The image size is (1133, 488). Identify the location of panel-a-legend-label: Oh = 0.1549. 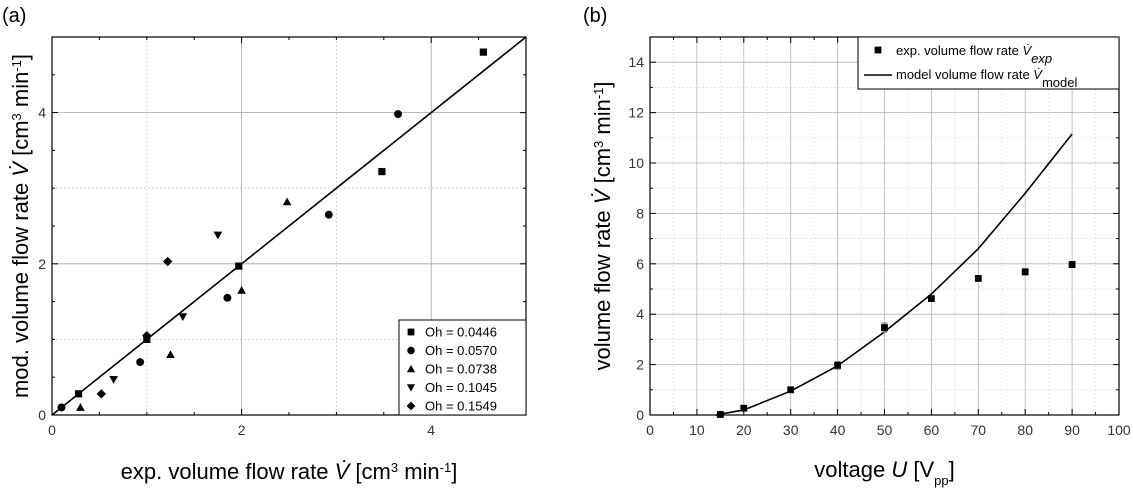
(461, 406).